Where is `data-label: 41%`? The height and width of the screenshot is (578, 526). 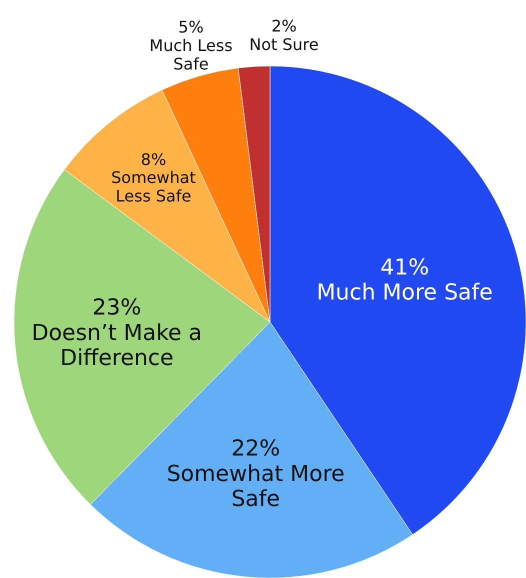 data-label: 41% is located at coordinates (405, 267).